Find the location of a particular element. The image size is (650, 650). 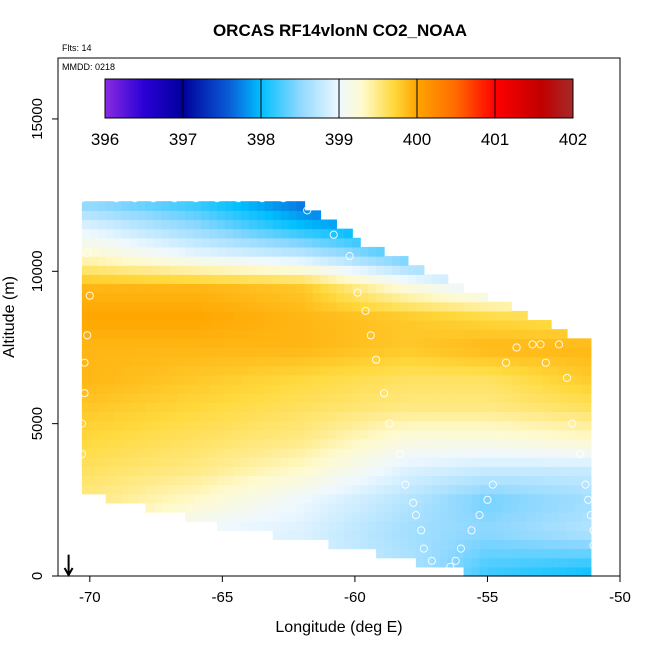

arrow-icon is located at coordinates (68, 566).